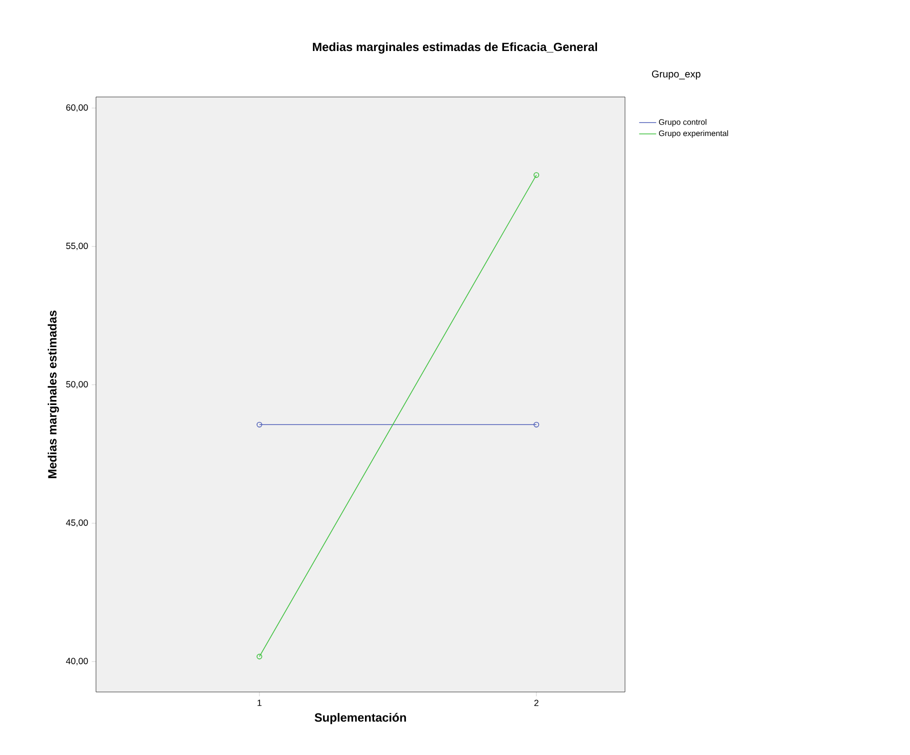  I want to click on x-axis-title: Suplementación, so click(360, 718).